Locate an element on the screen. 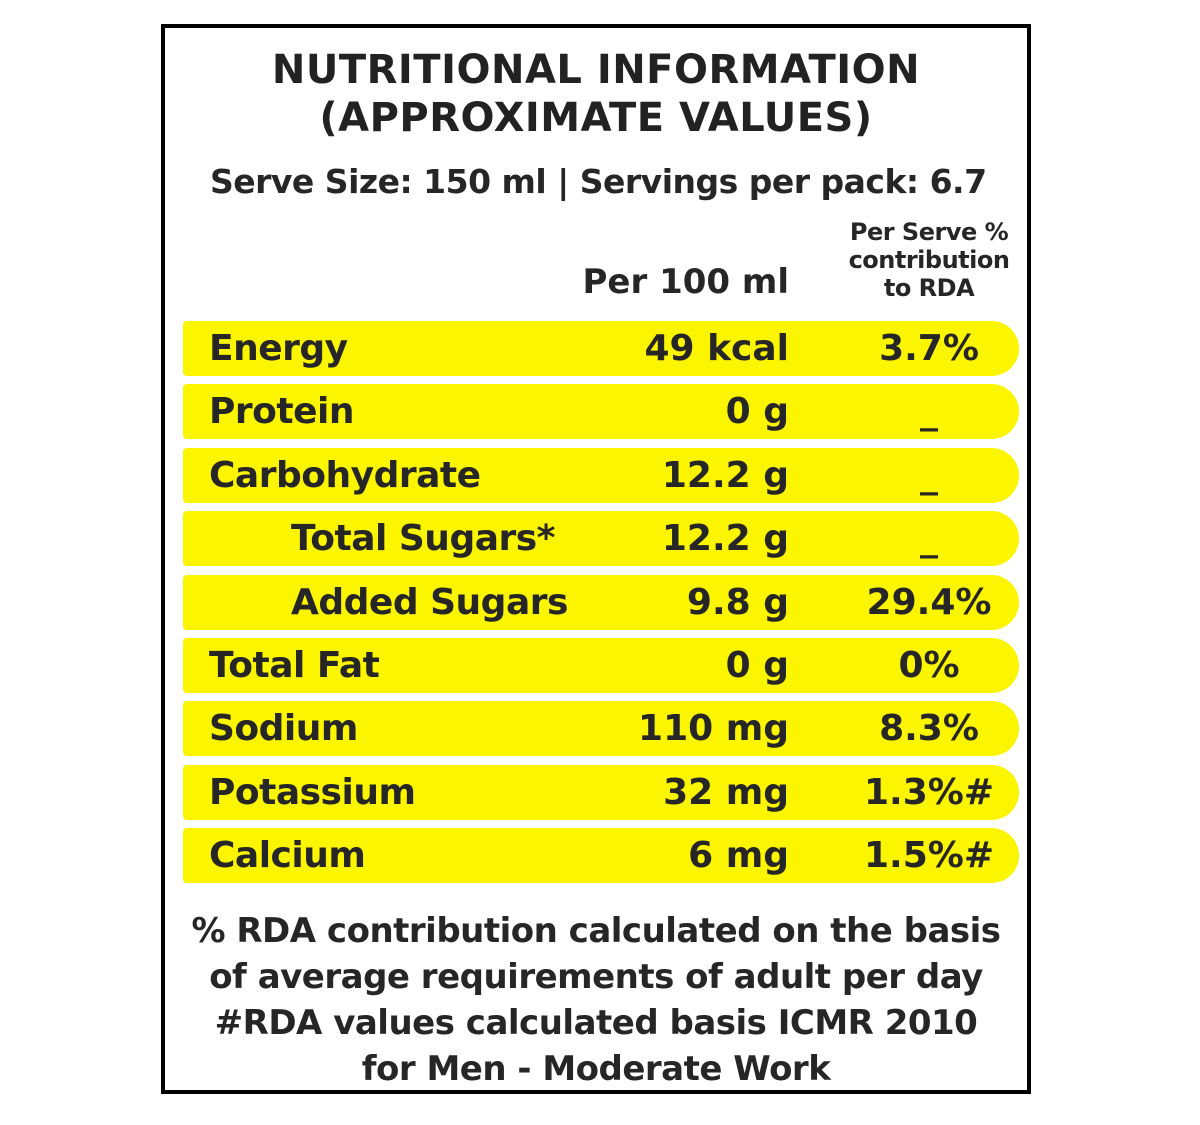 The image size is (1200, 1125). label-title: NUTRITIONAL INFORMATION is located at coordinates (596, 70).